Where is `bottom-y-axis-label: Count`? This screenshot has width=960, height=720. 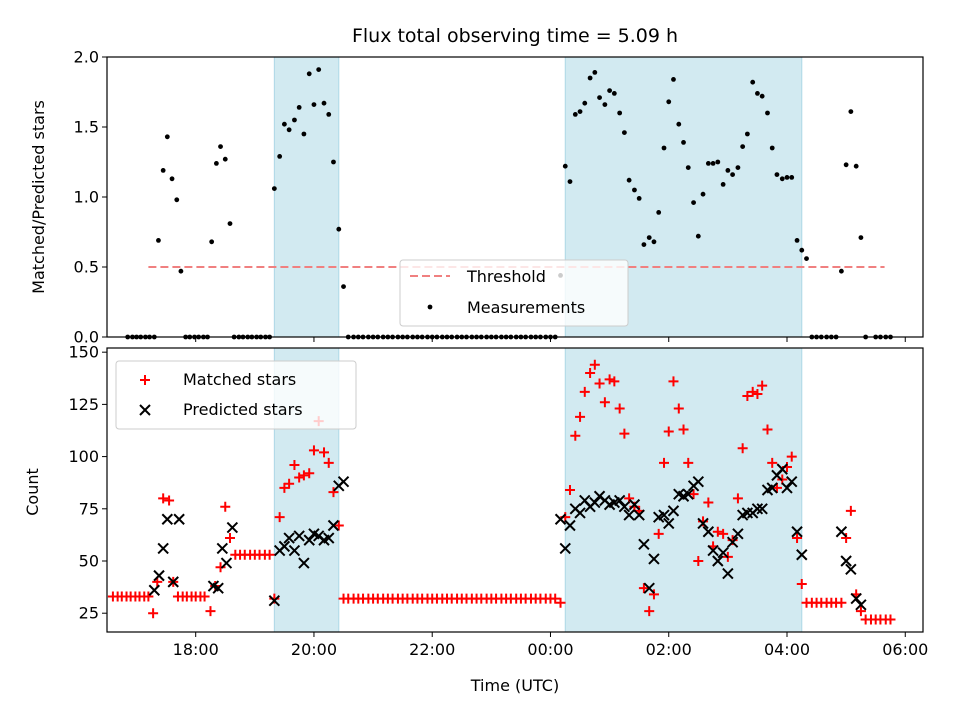
bottom-y-axis-label: Count is located at coordinates (32, 492).